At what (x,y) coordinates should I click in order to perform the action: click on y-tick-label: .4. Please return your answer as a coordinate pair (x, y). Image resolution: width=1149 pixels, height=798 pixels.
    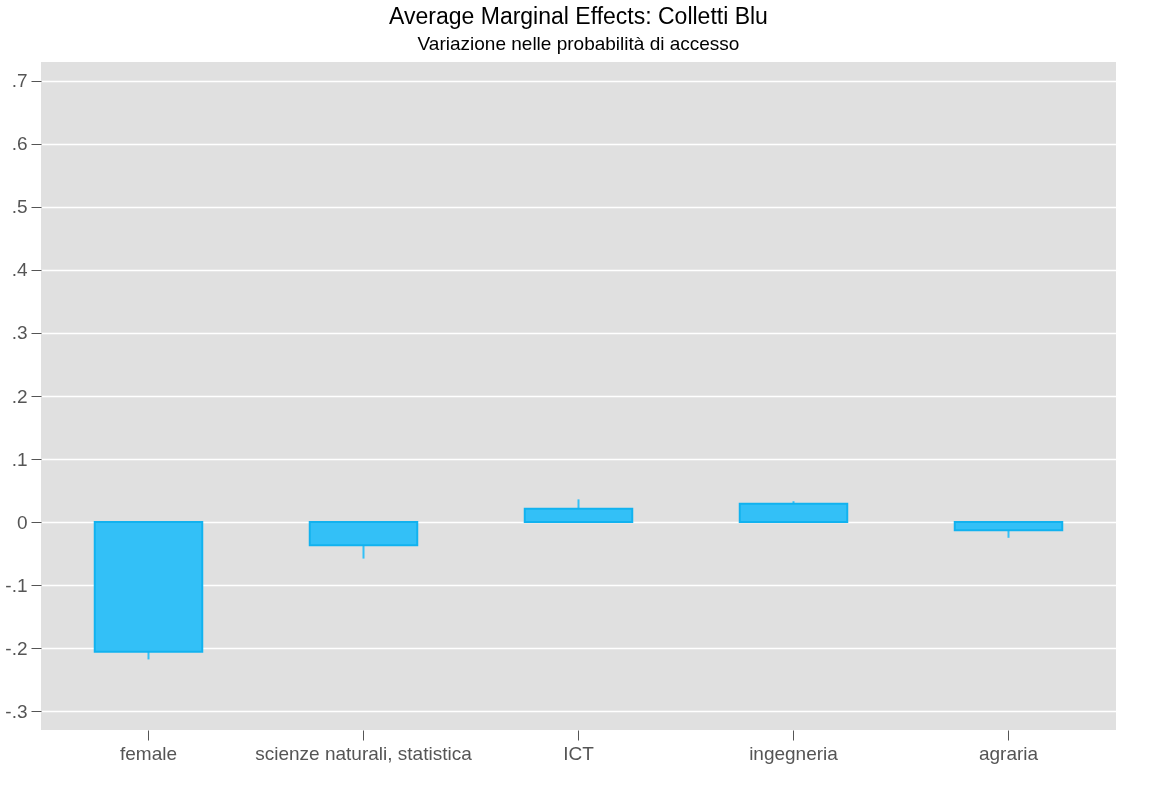
    Looking at the image, I should click on (19, 270).